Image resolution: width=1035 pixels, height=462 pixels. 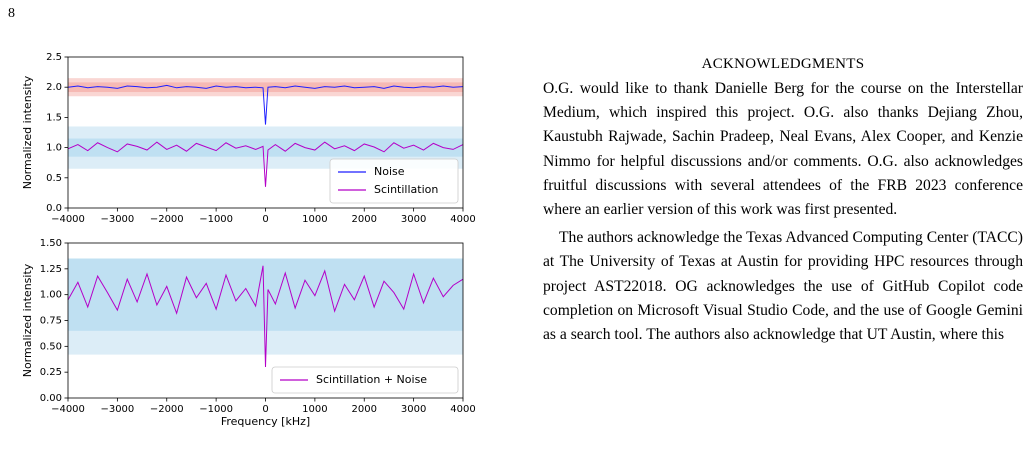 I want to click on legend-label: Noise, so click(x=389, y=171).